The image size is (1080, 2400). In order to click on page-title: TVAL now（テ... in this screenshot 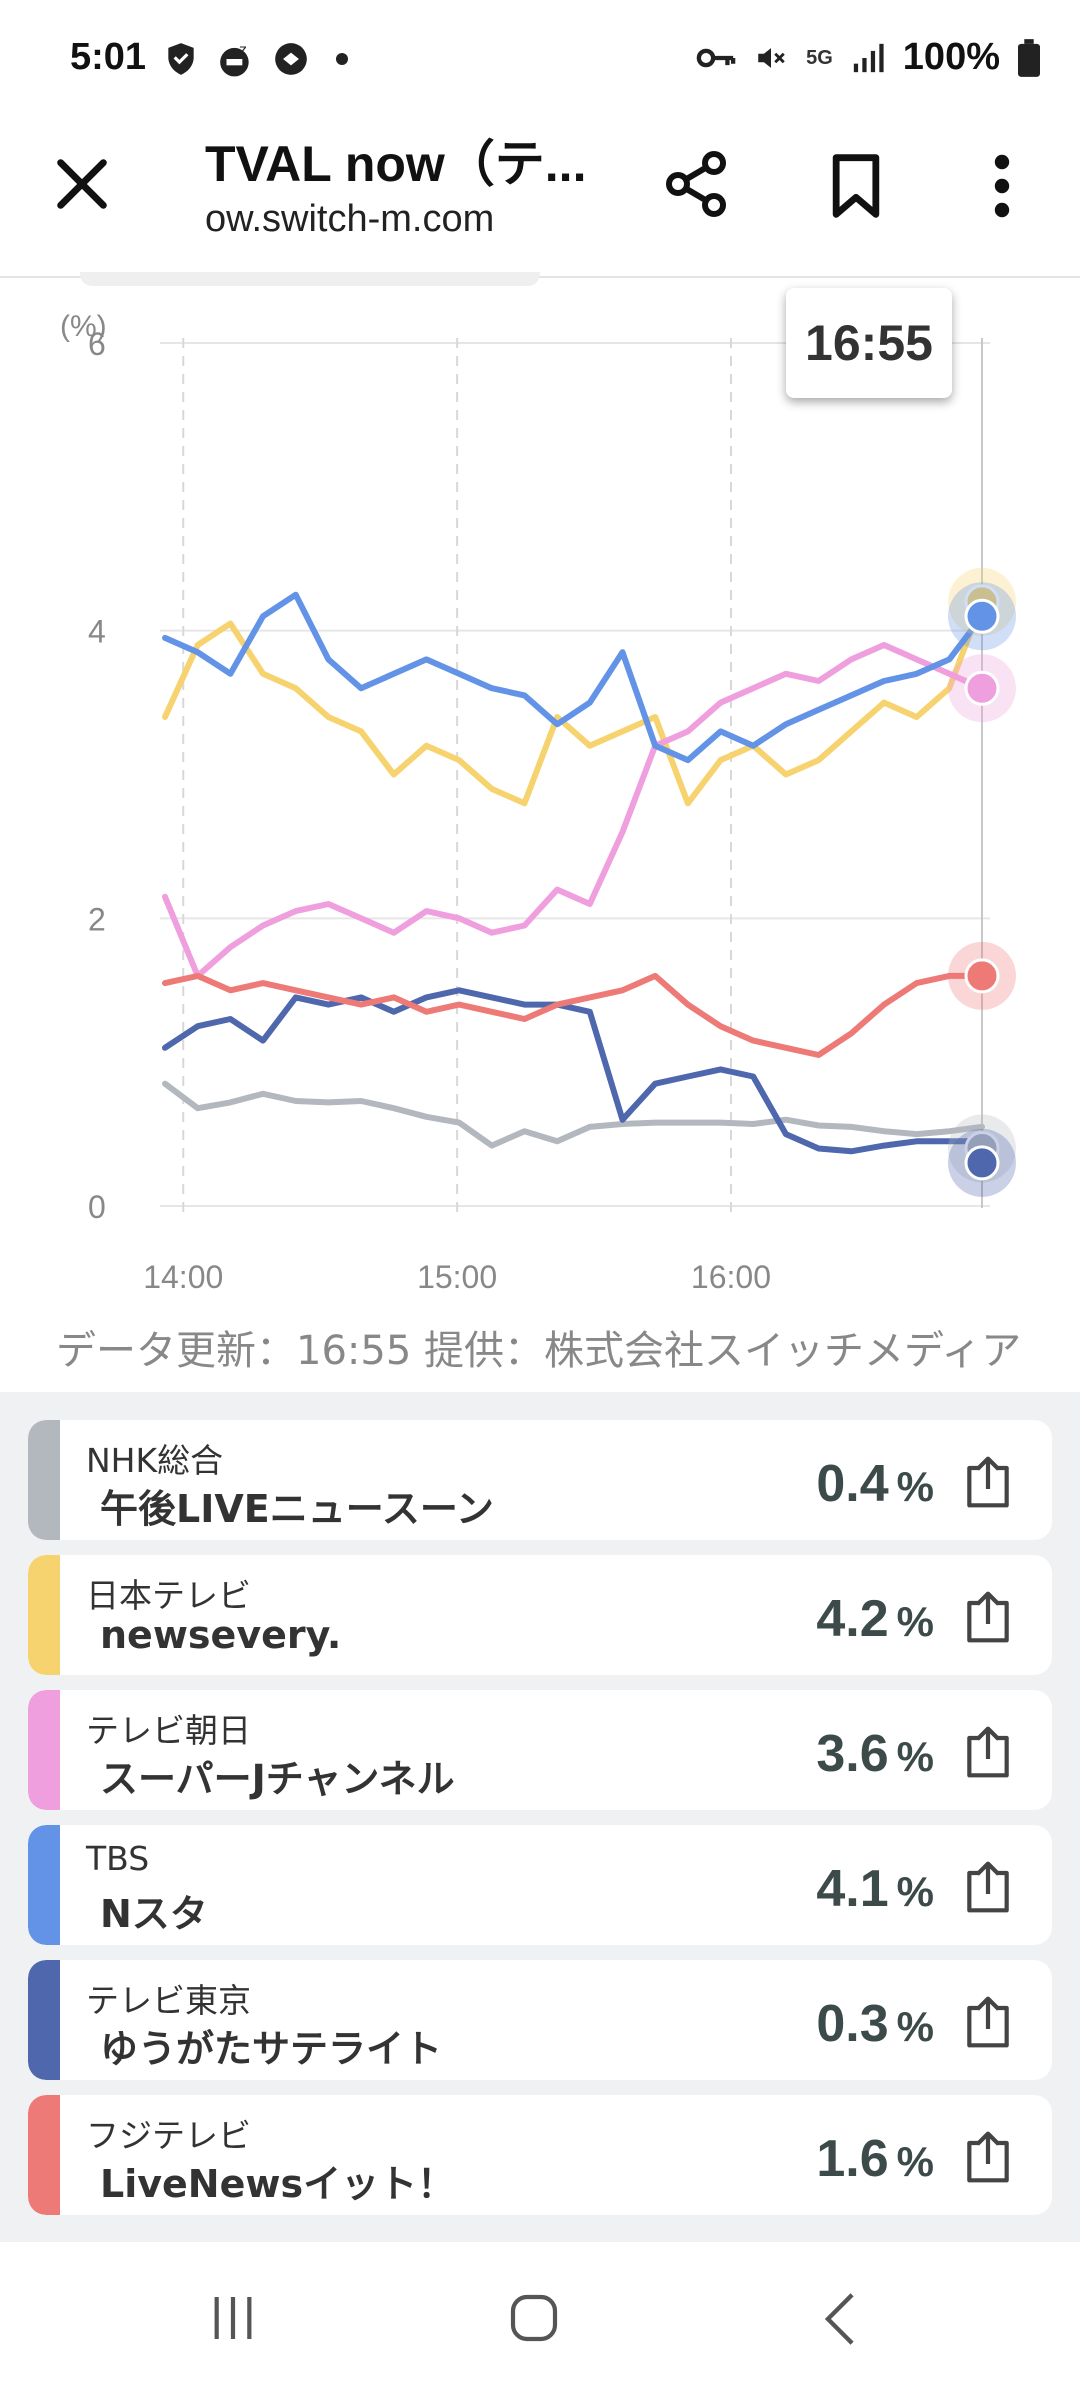, I will do `click(396, 164)`.